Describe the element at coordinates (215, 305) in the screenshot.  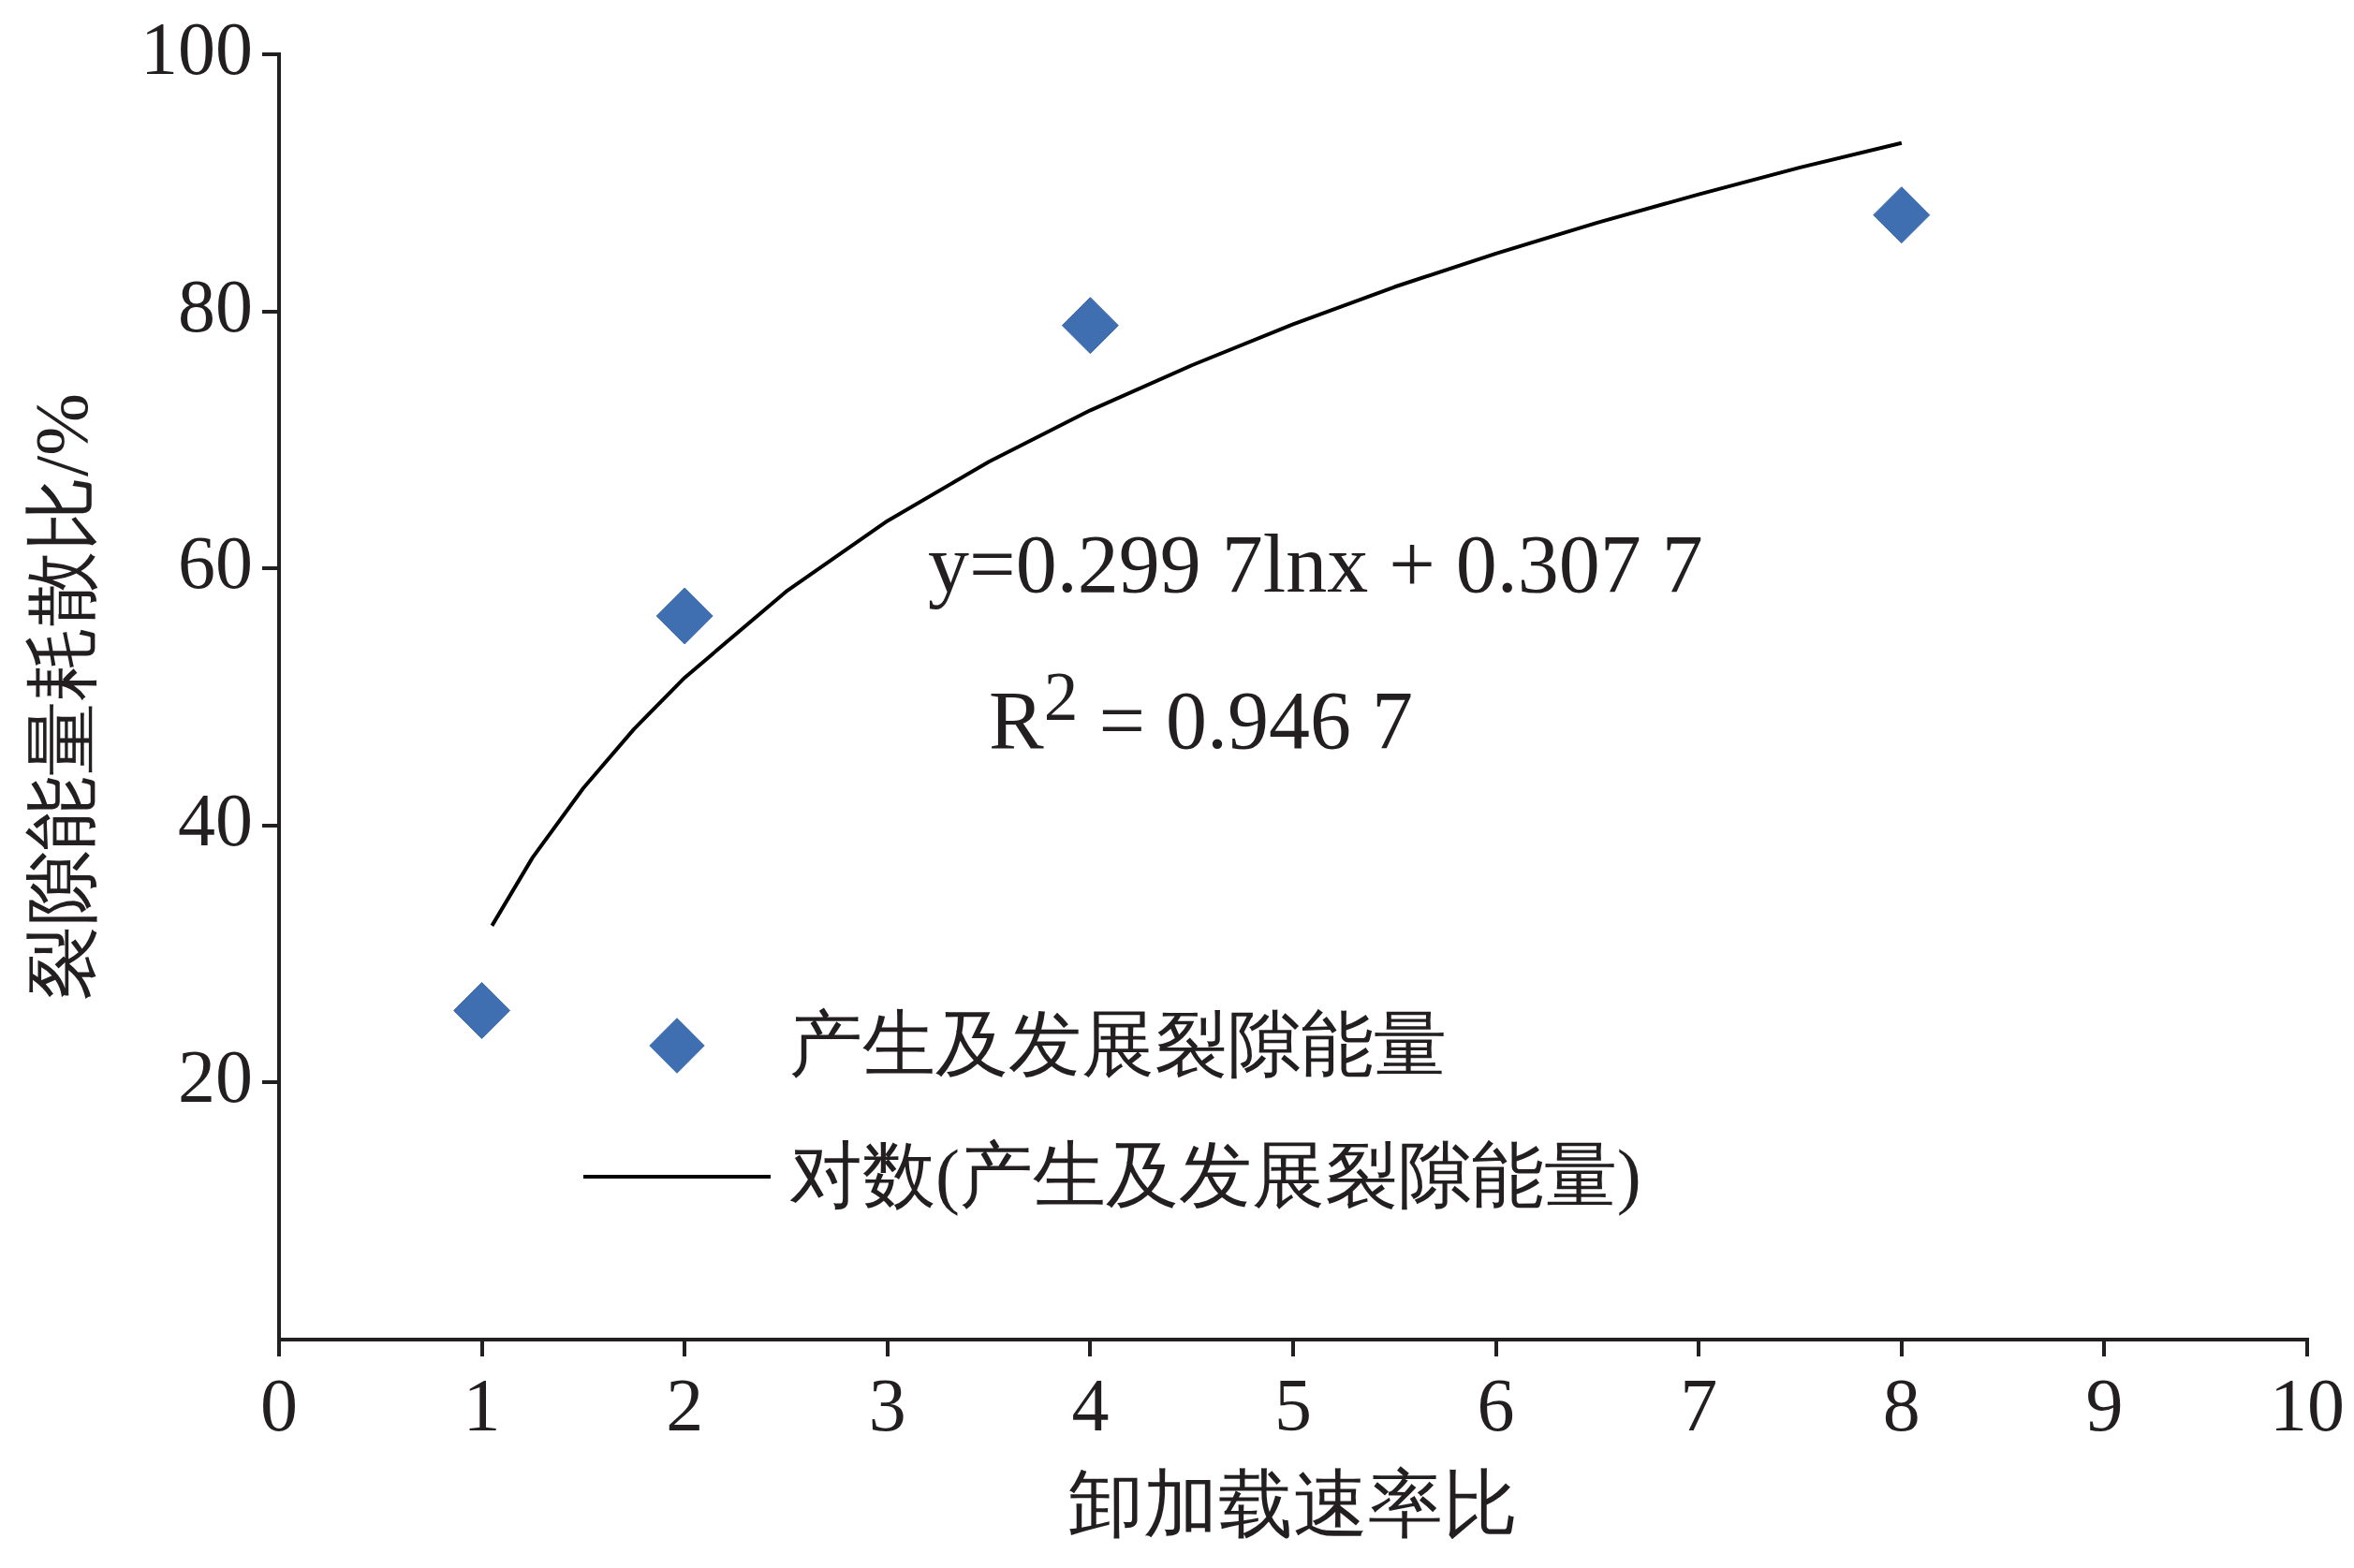
I see `y-tick-label: 80` at that location.